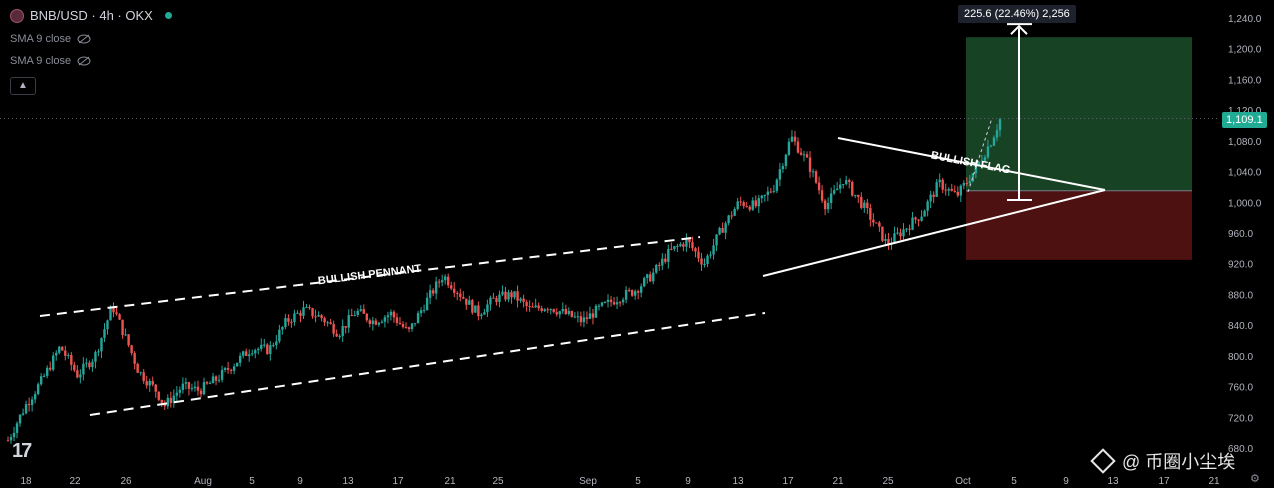  What do you see at coordinates (203, 481) in the screenshot?
I see `x-tick-label: Aug` at bounding box center [203, 481].